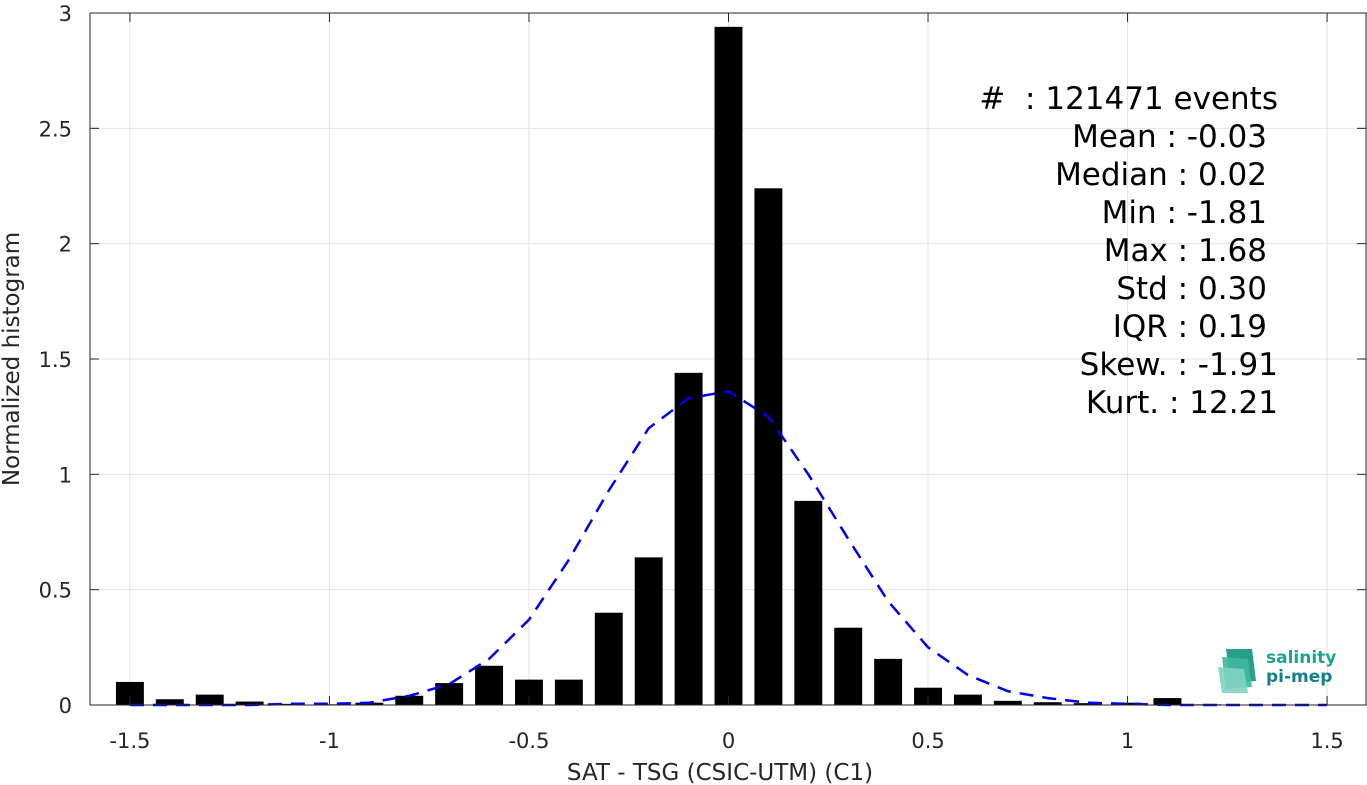  I want to click on x-tick-label: 1, so click(1127, 741).